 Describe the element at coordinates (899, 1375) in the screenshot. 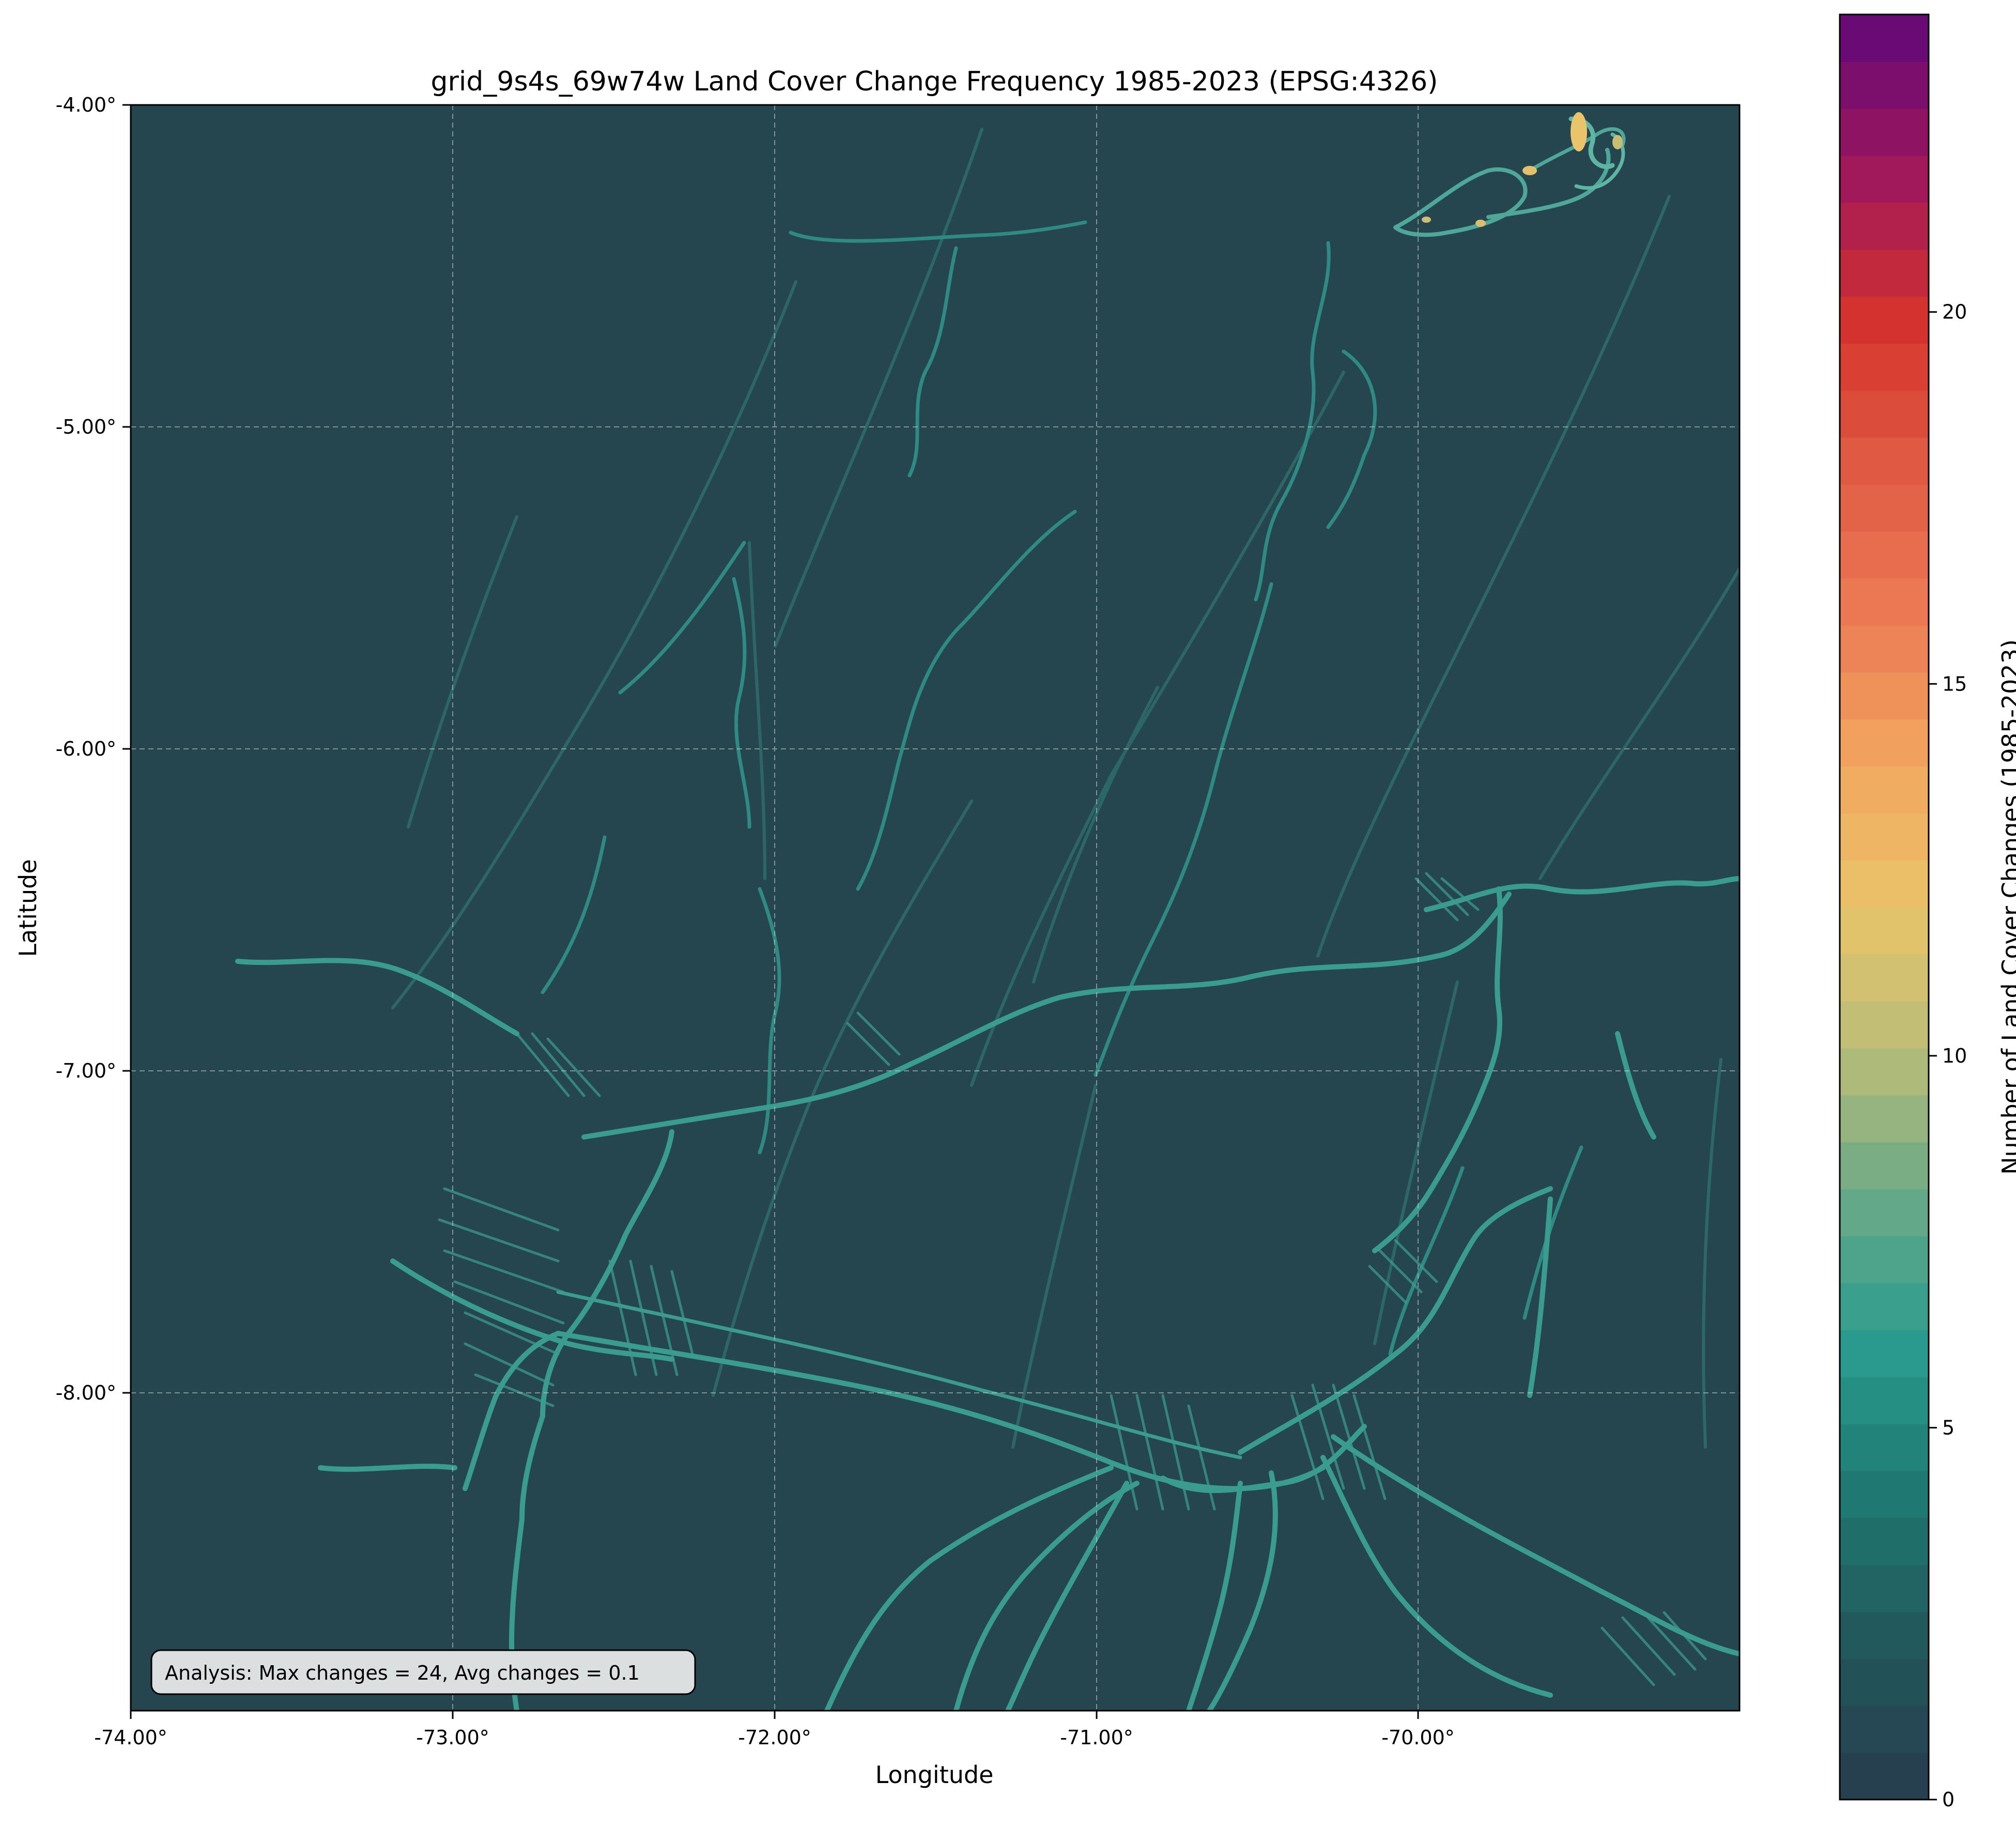

I see `road-line` at that location.